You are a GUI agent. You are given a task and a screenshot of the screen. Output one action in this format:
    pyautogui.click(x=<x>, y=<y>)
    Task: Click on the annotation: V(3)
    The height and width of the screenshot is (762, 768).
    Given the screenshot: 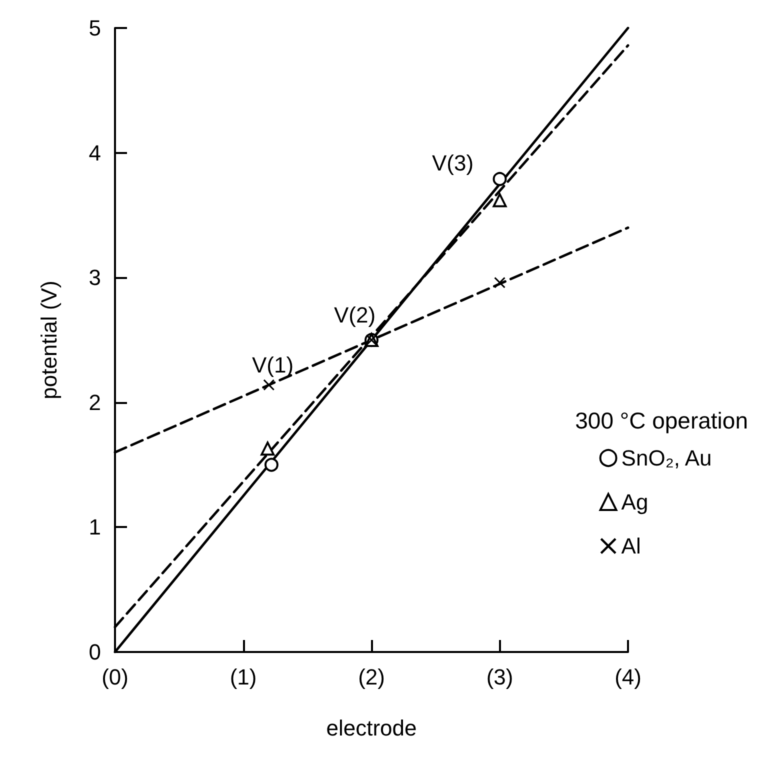 What is the action you would take?
    pyautogui.click(x=453, y=163)
    